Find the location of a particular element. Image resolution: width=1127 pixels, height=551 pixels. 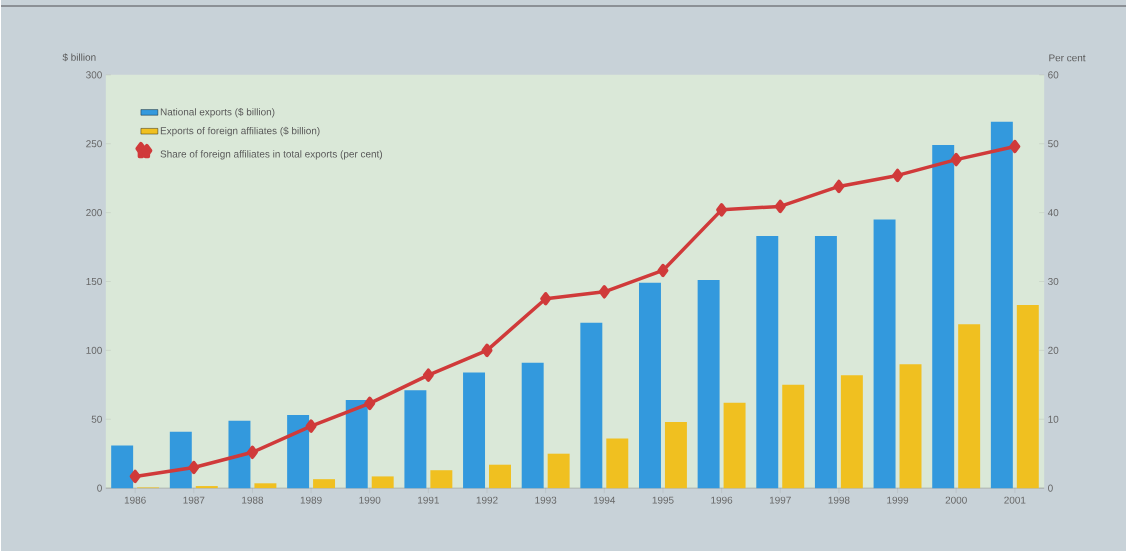

x-tick-label: 1994 is located at coordinates (605, 500).